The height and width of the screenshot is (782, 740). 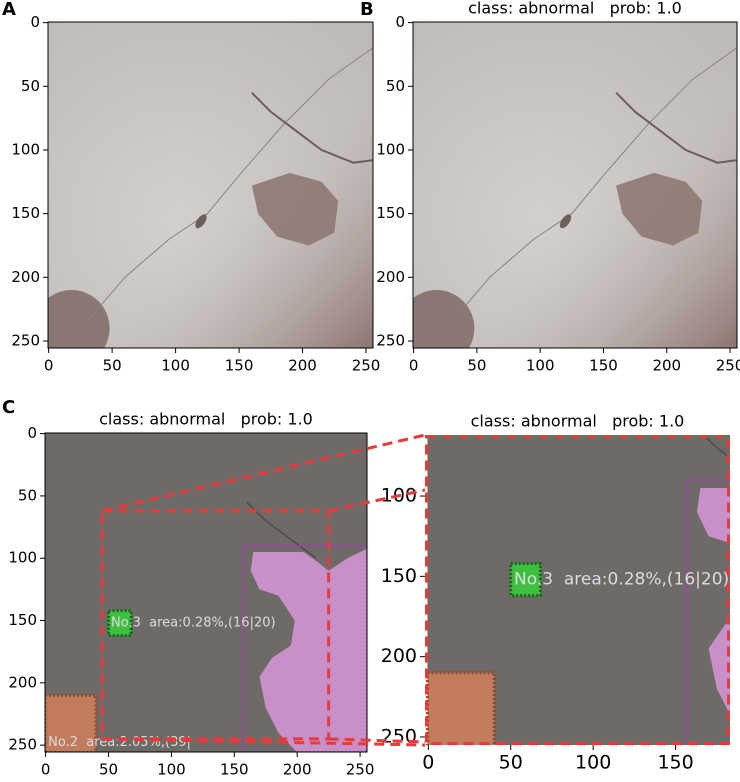 I want to click on panel-label: B, so click(x=367, y=10).